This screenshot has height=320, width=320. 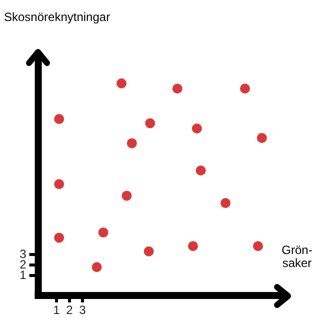 I want to click on y-axis-title: Skosnöreknytningar, so click(x=57, y=17).